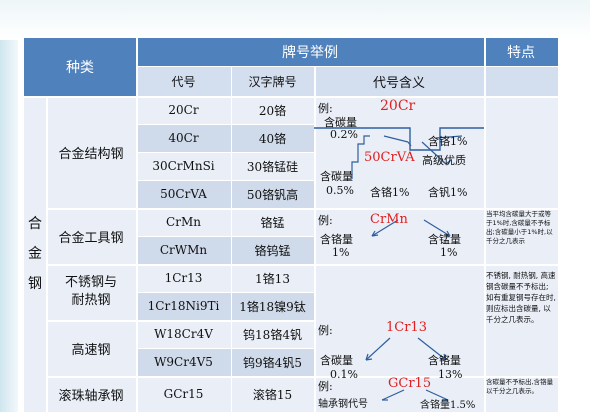 The height and width of the screenshot is (412, 590). I want to click on tool-example-label: 例:, so click(325, 220).